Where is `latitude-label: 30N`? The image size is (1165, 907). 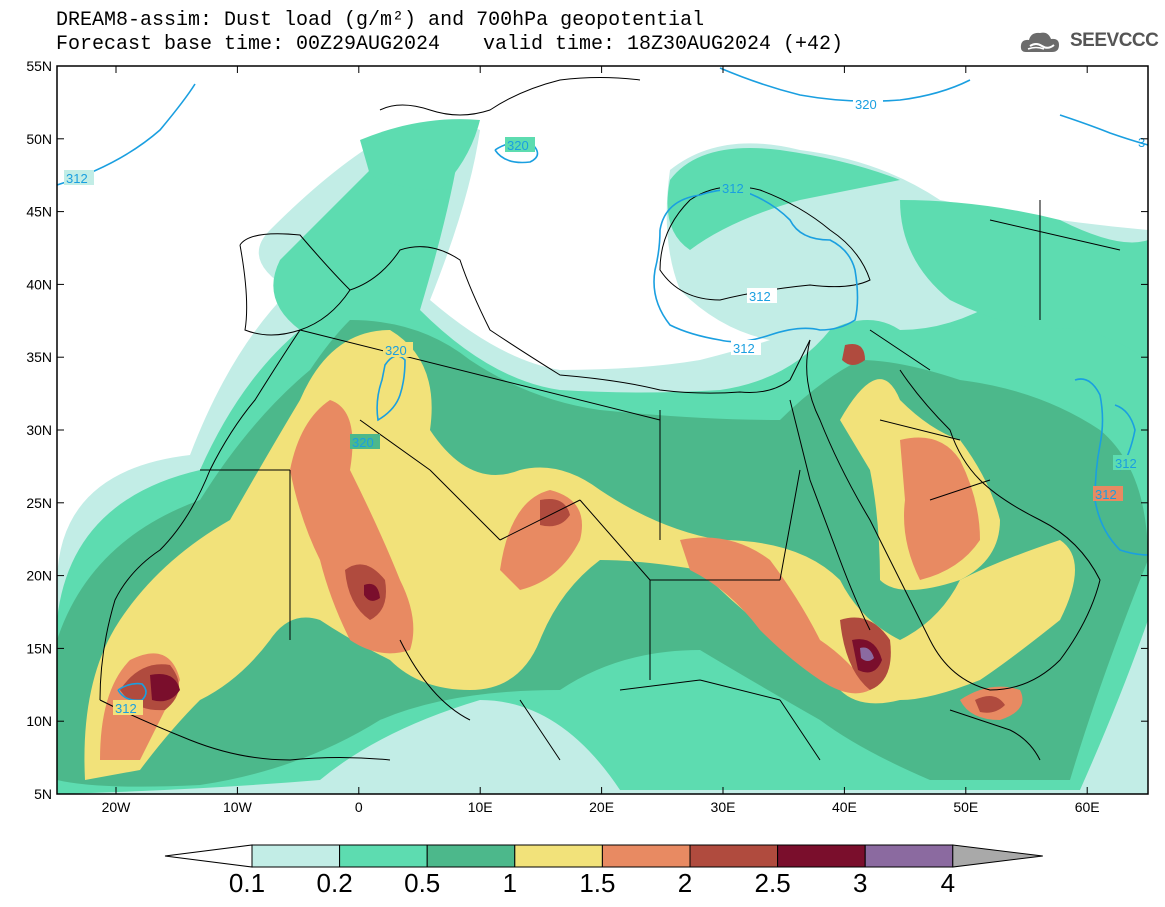
latitude-label: 30N is located at coordinates (39, 430).